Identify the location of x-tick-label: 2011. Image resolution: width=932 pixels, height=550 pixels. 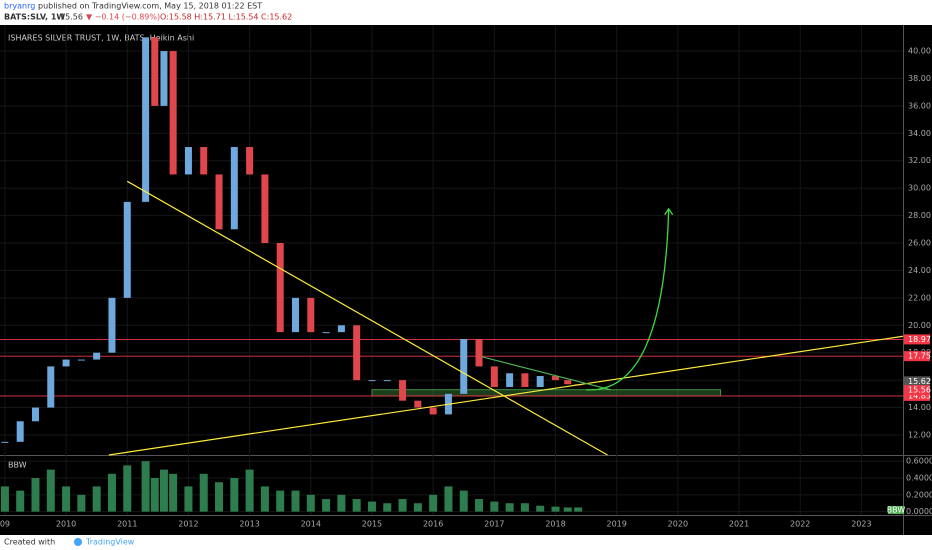
(127, 524).